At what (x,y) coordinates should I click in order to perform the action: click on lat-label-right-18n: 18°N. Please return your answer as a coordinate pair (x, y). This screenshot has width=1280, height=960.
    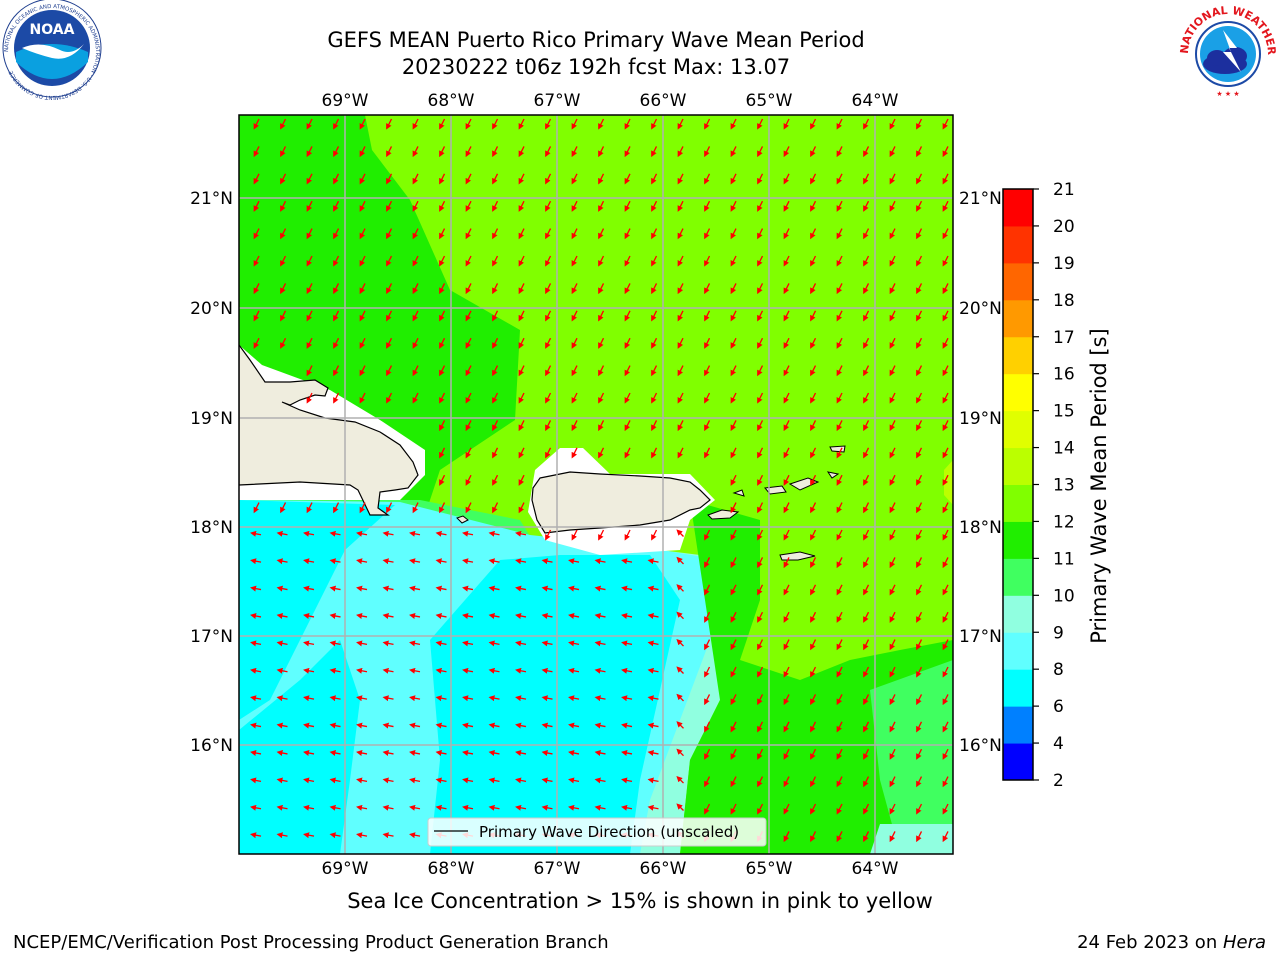
    Looking at the image, I should click on (980, 528).